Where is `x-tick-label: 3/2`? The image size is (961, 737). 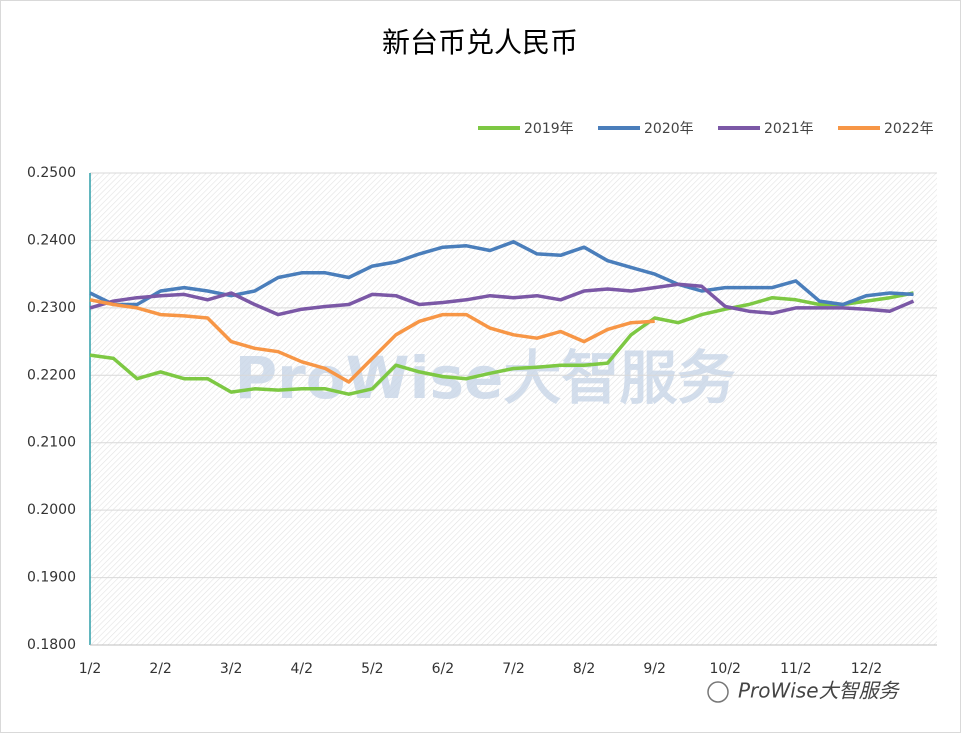 x-tick-label: 3/2 is located at coordinates (231, 669).